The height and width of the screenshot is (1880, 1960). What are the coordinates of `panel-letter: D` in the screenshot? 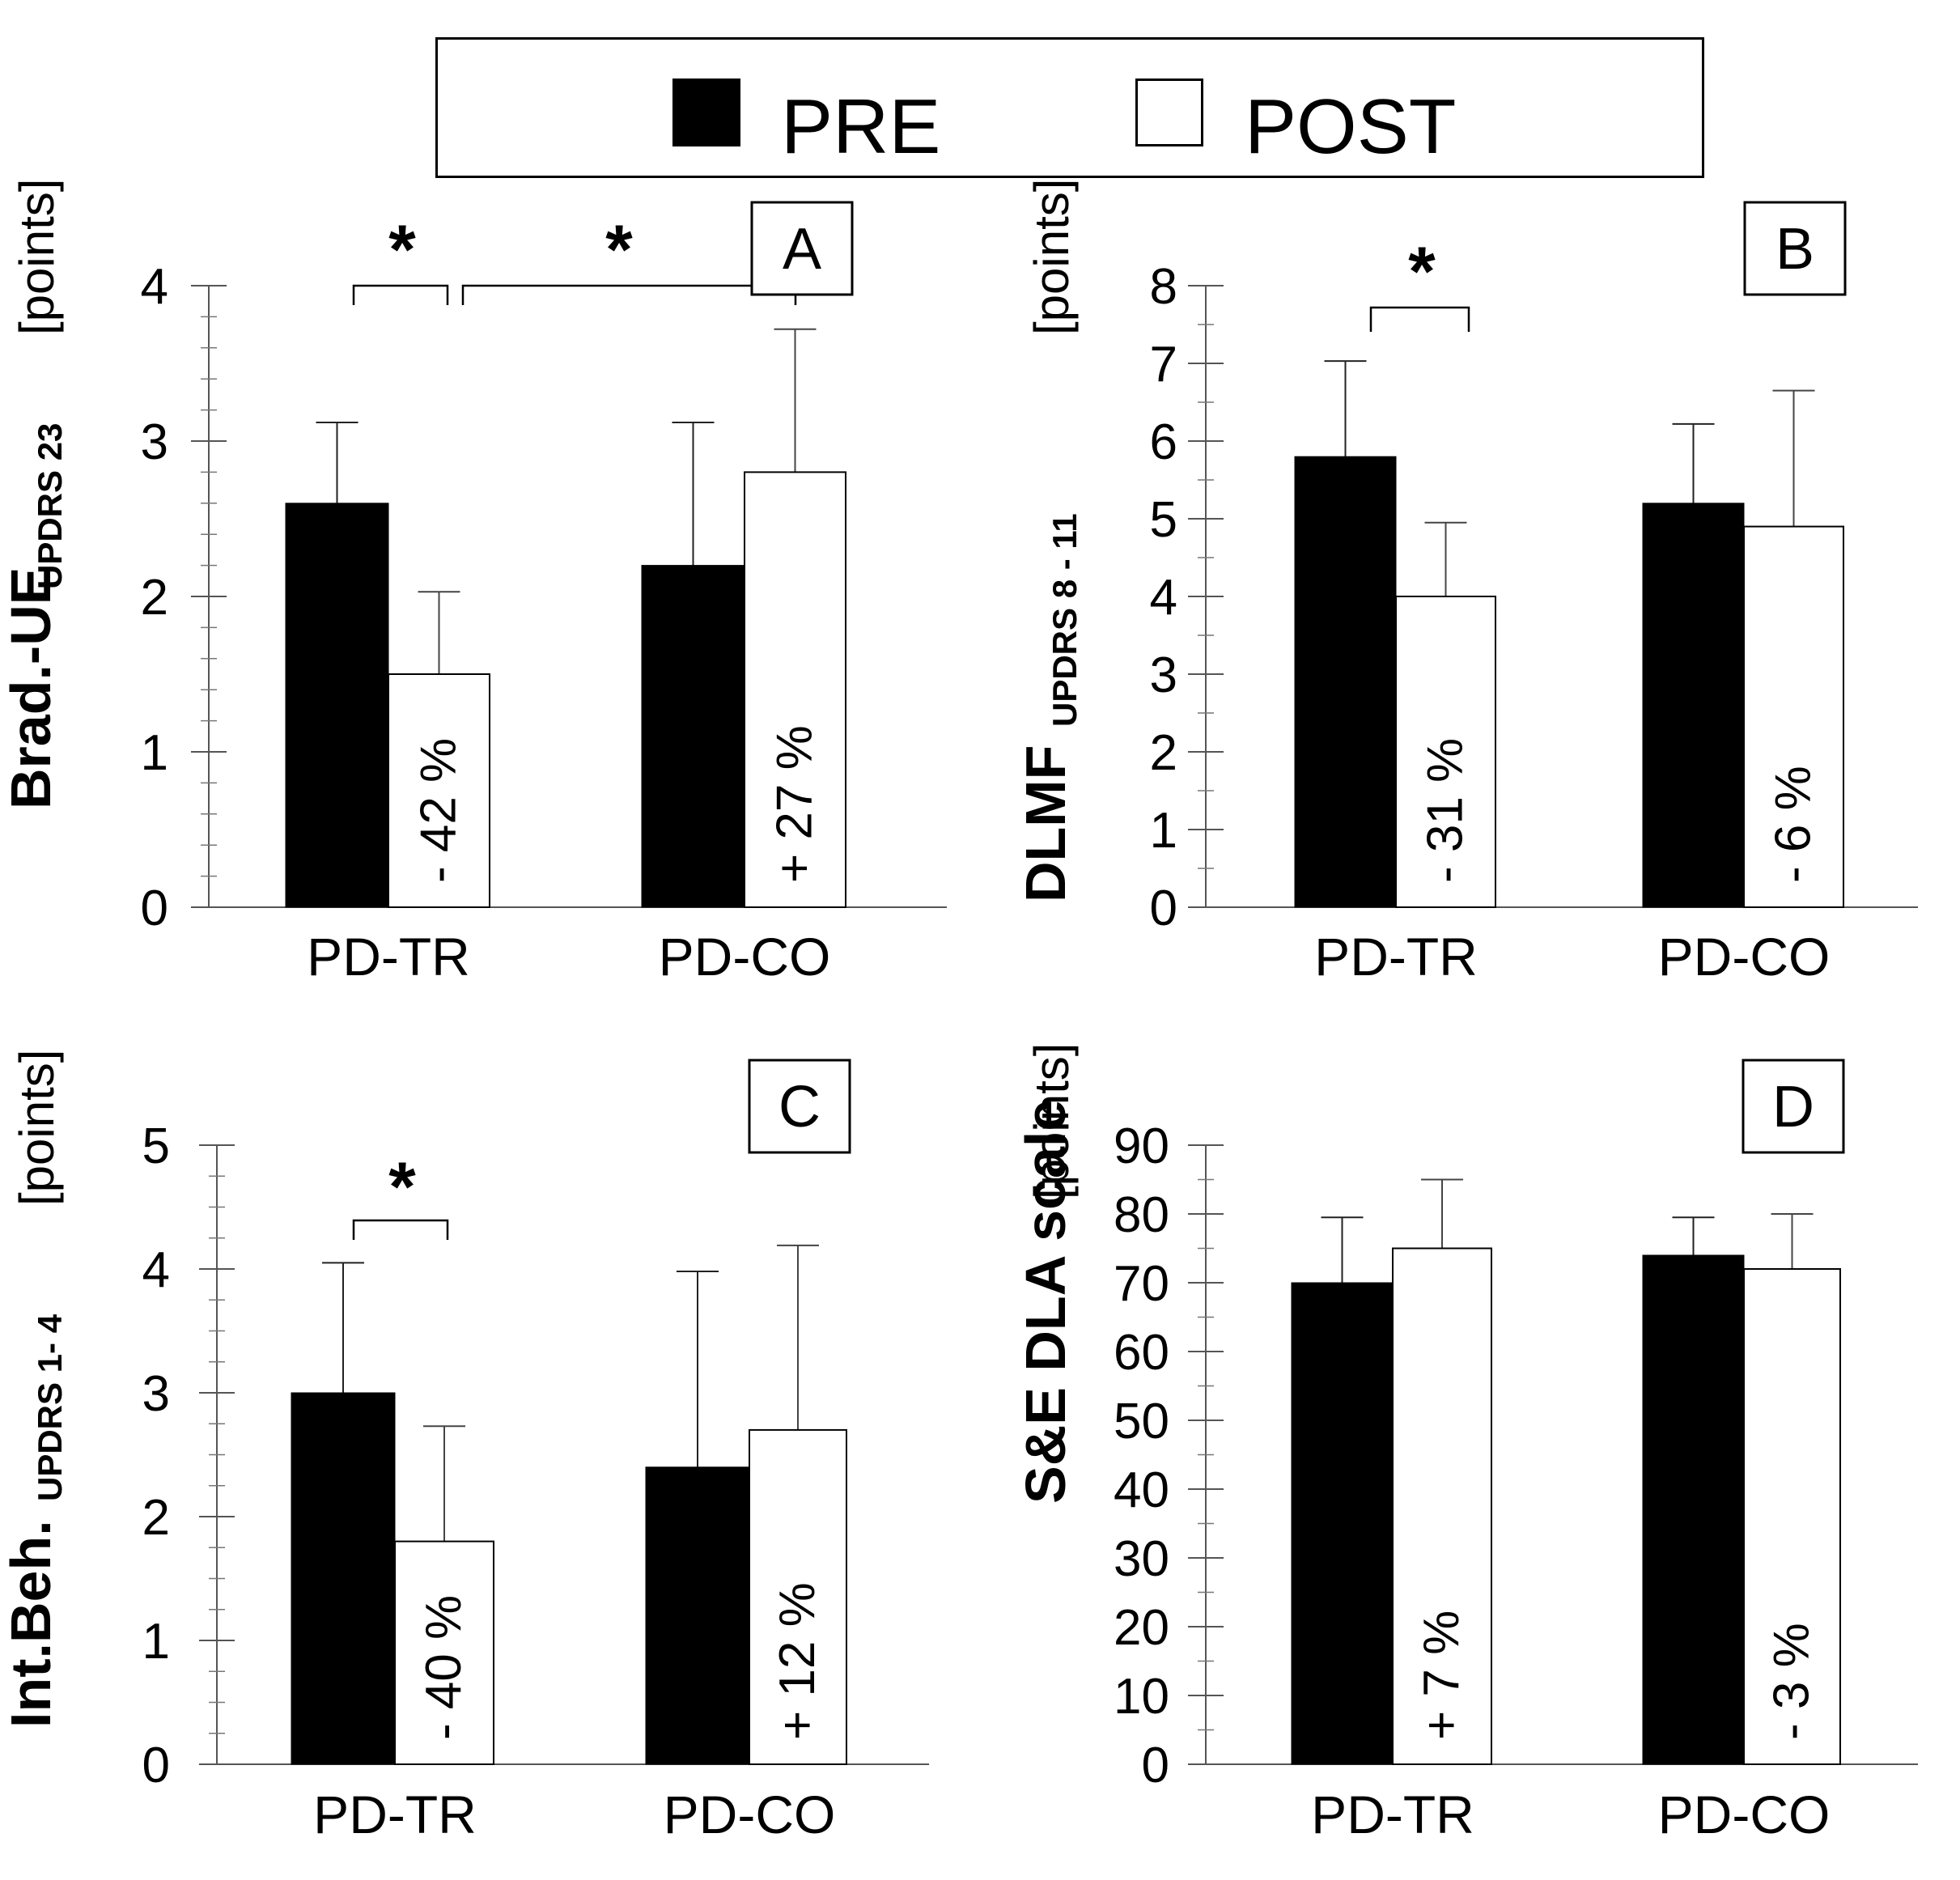 It's located at (1793, 1107).